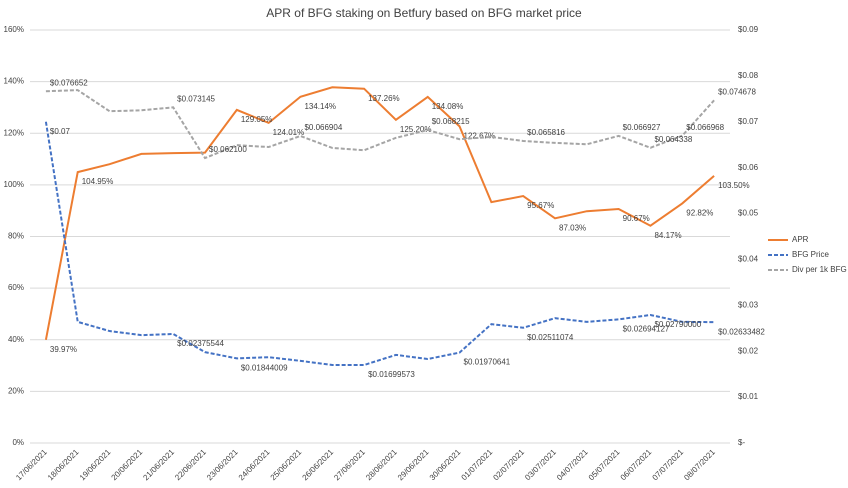 The width and height of the screenshot is (848, 488). What do you see at coordinates (550, 337) in the screenshot?
I see `data-label: $0.02511074` at bounding box center [550, 337].